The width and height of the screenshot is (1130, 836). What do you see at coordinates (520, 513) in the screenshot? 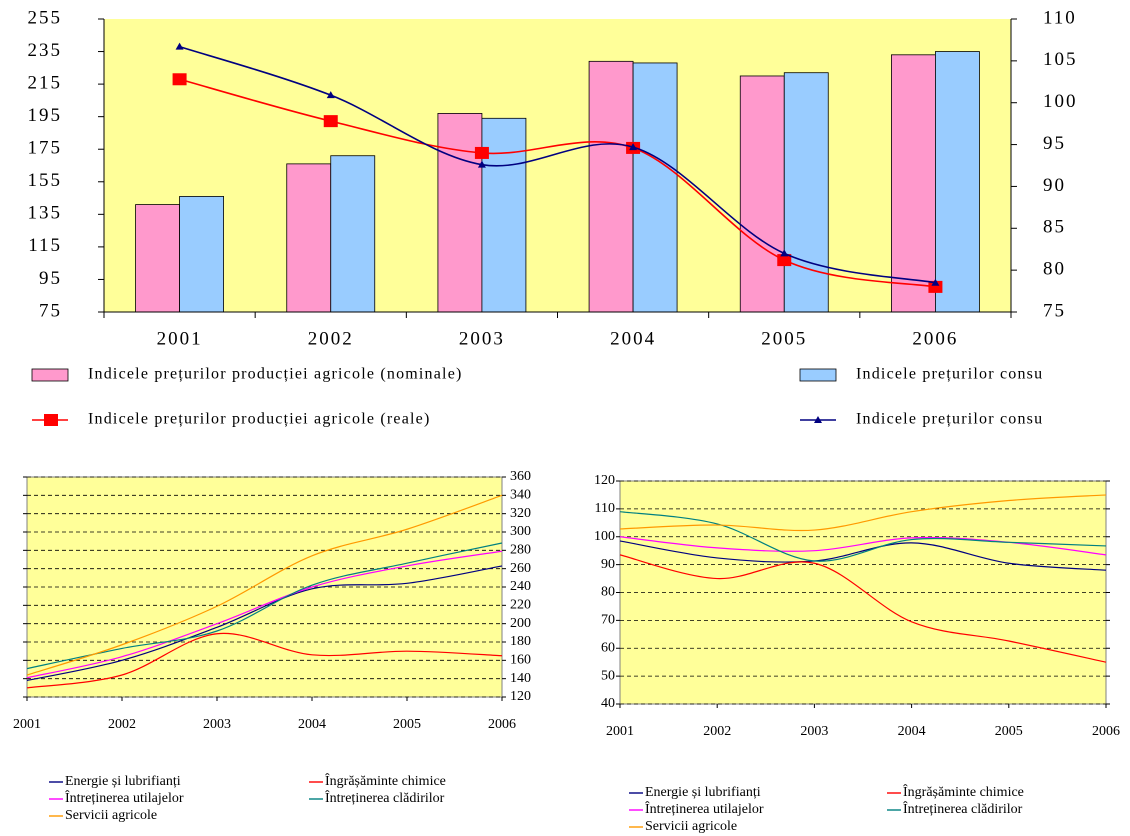
I see `y-tick-label: 320` at bounding box center [520, 513].